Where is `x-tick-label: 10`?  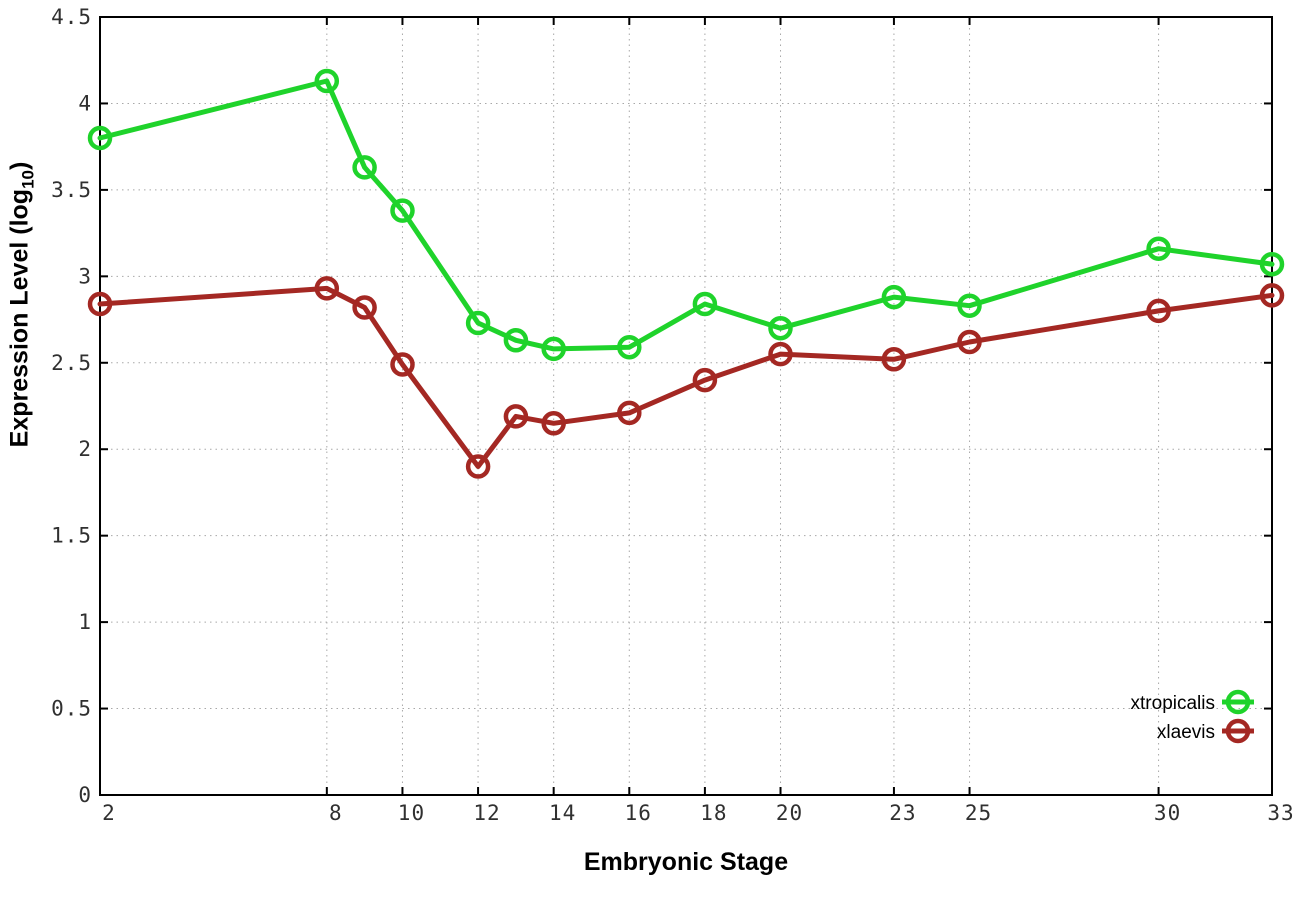 x-tick-label: 10 is located at coordinates (411, 813).